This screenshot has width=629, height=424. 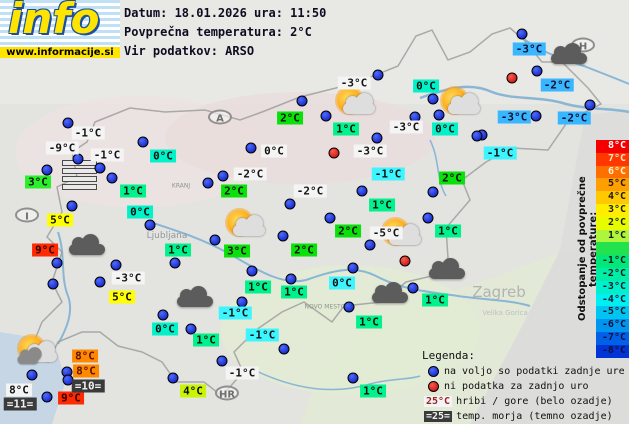 I want to click on scale-band: 7°C, so click(x=612, y=159).